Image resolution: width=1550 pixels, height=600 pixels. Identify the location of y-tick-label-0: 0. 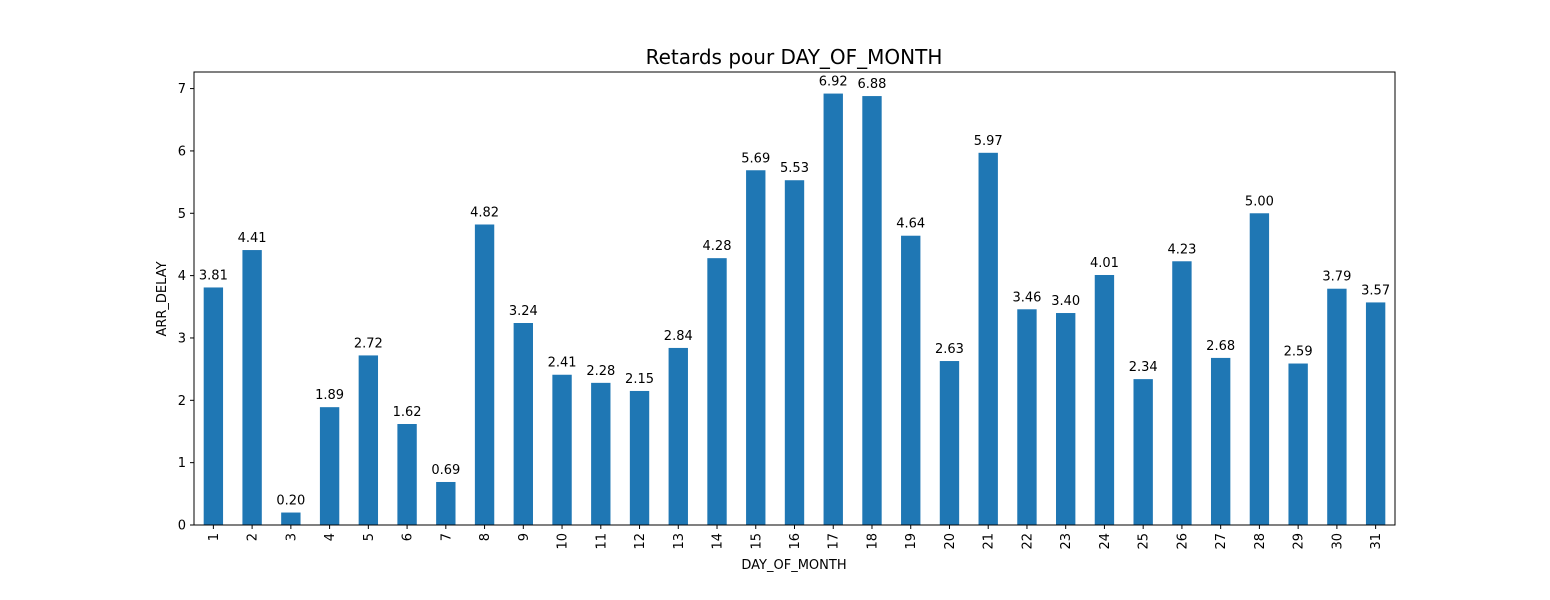
(182, 526).